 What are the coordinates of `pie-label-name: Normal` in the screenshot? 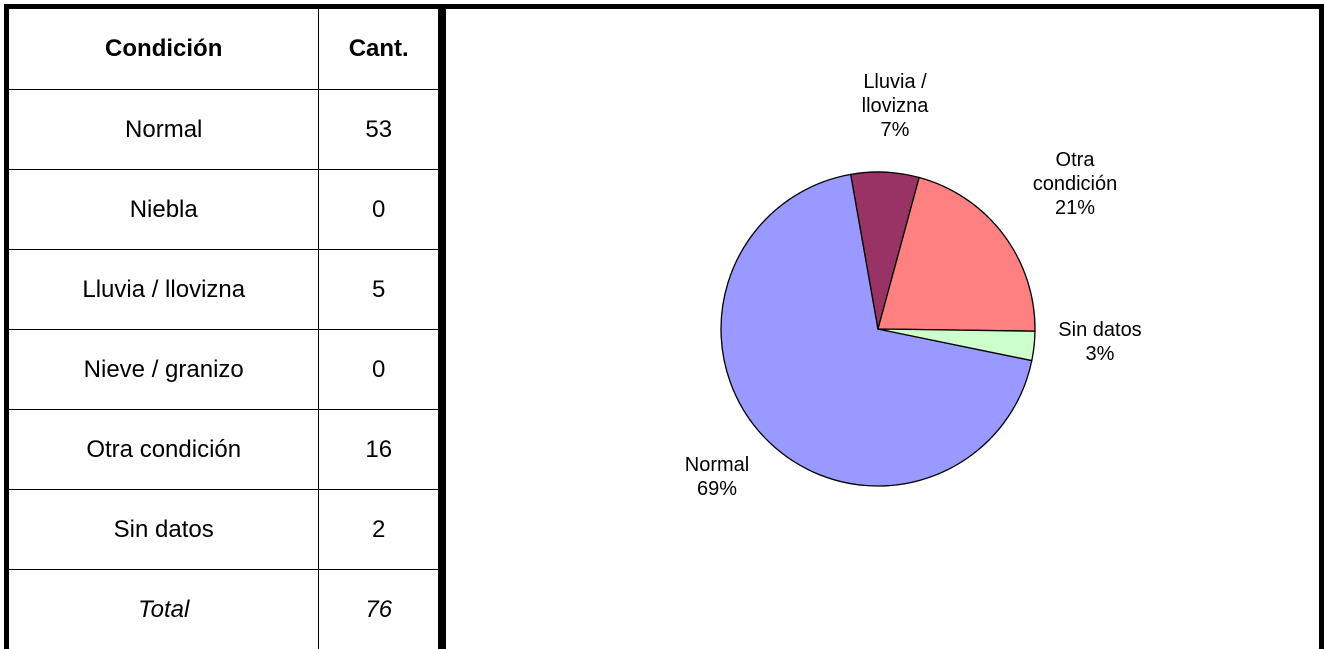 It's located at (717, 465).